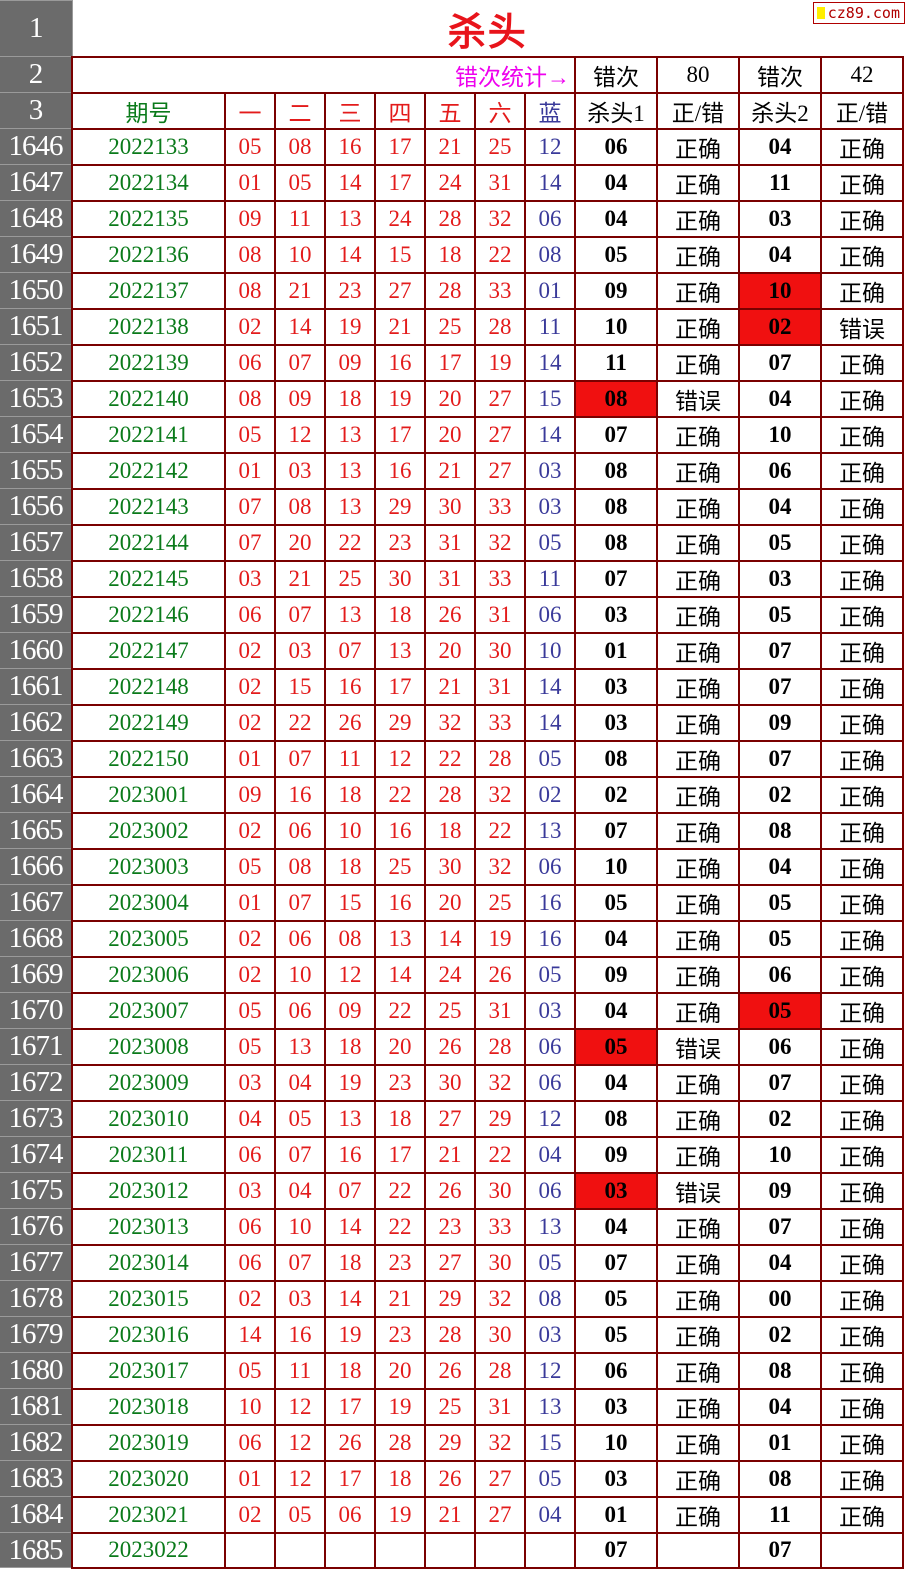 This screenshot has height=1569, width=907. I want to click on row-header: 1649, so click(36, 254).